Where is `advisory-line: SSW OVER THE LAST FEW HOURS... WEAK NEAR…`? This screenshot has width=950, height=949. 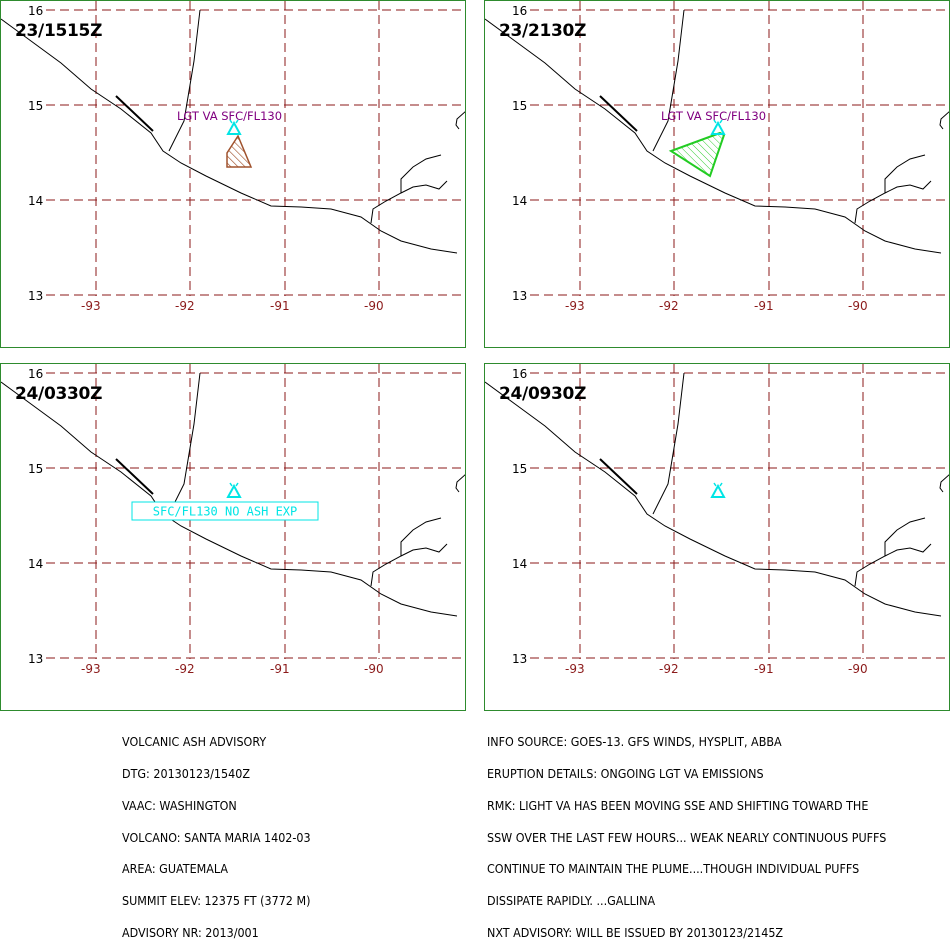
advisory-line: SSW OVER THE LAST FEW HOURS... WEAK NEAR… is located at coordinates (687, 837).